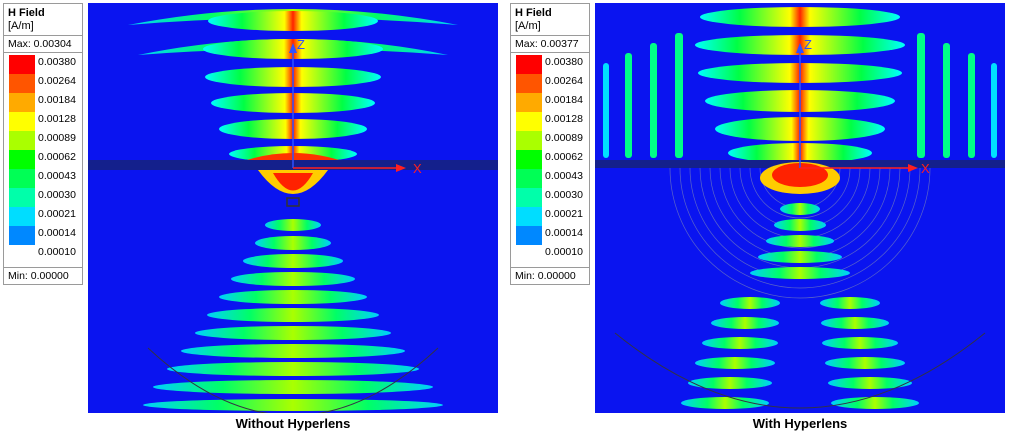 Image resolution: width=1010 pixels, height=435 pixels. What do you see at coordinates (800, 353) in the screenshot?
I see `lower-beams` at bounding box center [800, 353].